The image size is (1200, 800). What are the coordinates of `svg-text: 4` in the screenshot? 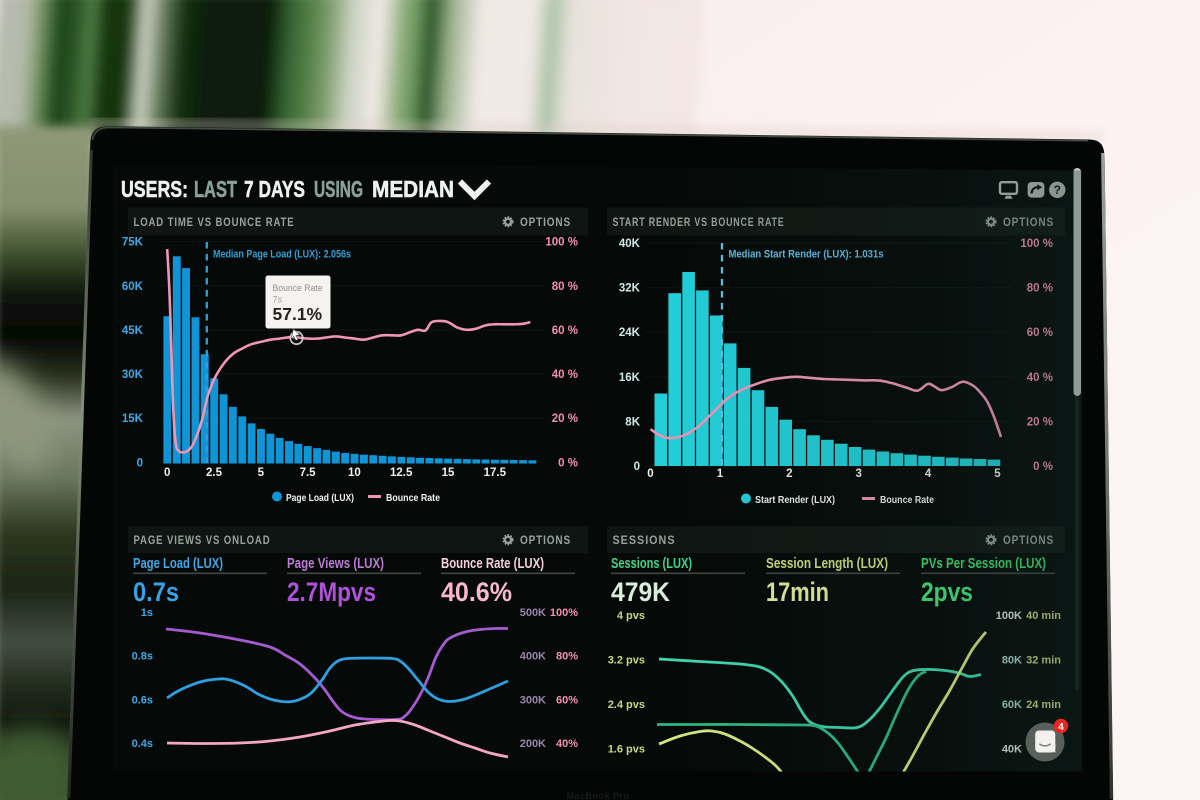 It's located at (1061, 727).